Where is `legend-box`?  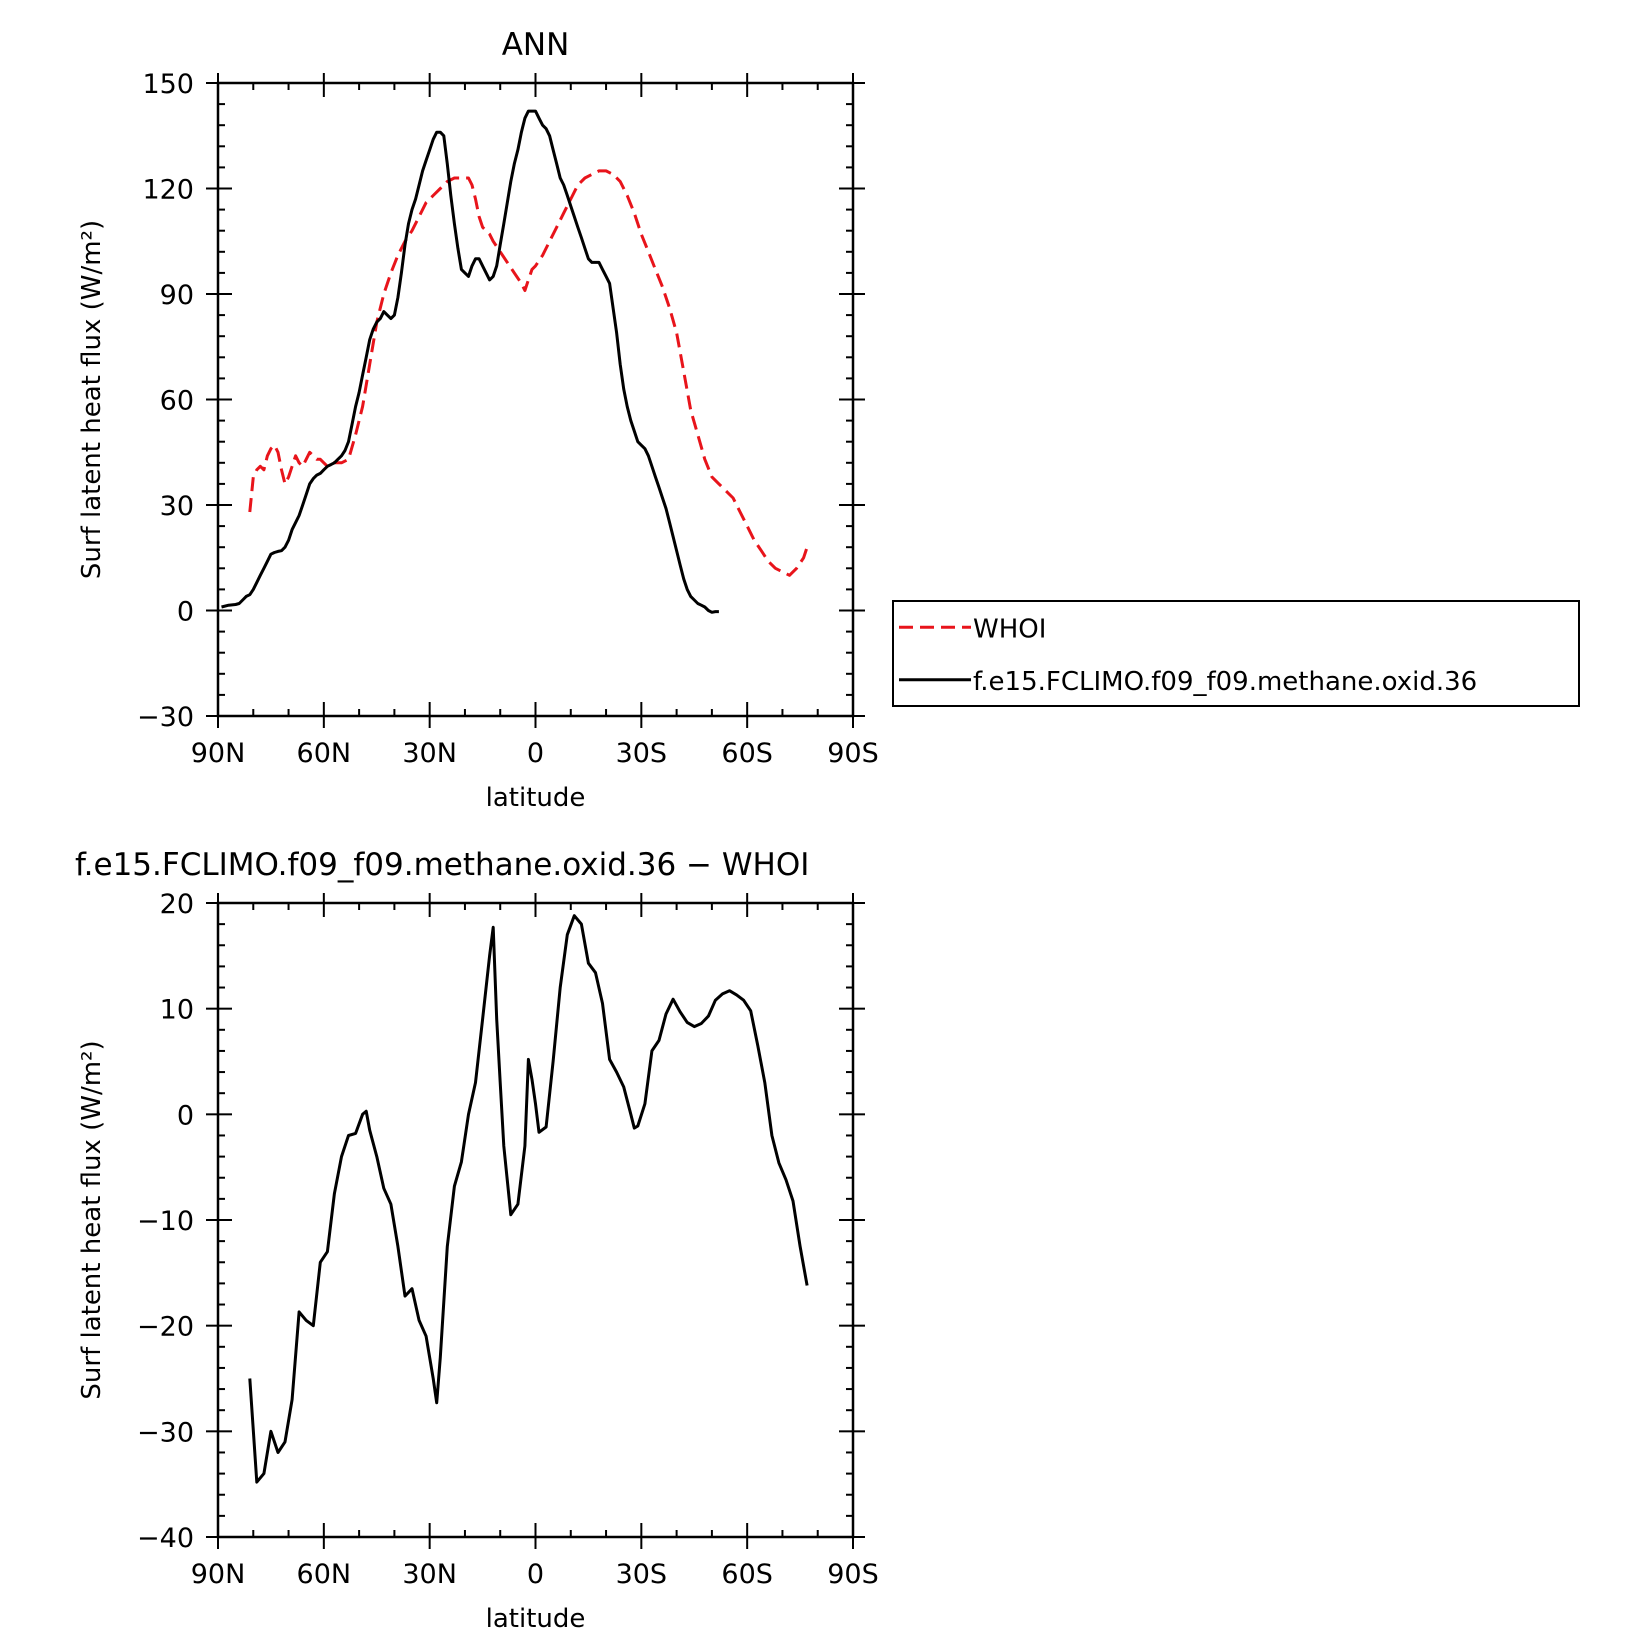
legend-box is located at coordinates (1236, 653).